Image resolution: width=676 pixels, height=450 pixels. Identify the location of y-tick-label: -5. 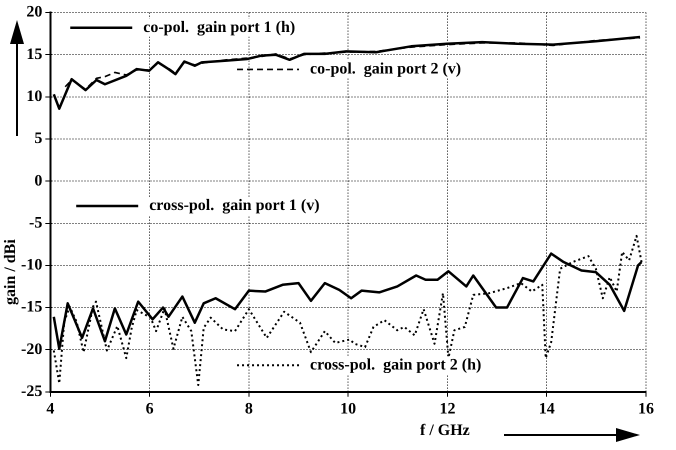
(35, 223).